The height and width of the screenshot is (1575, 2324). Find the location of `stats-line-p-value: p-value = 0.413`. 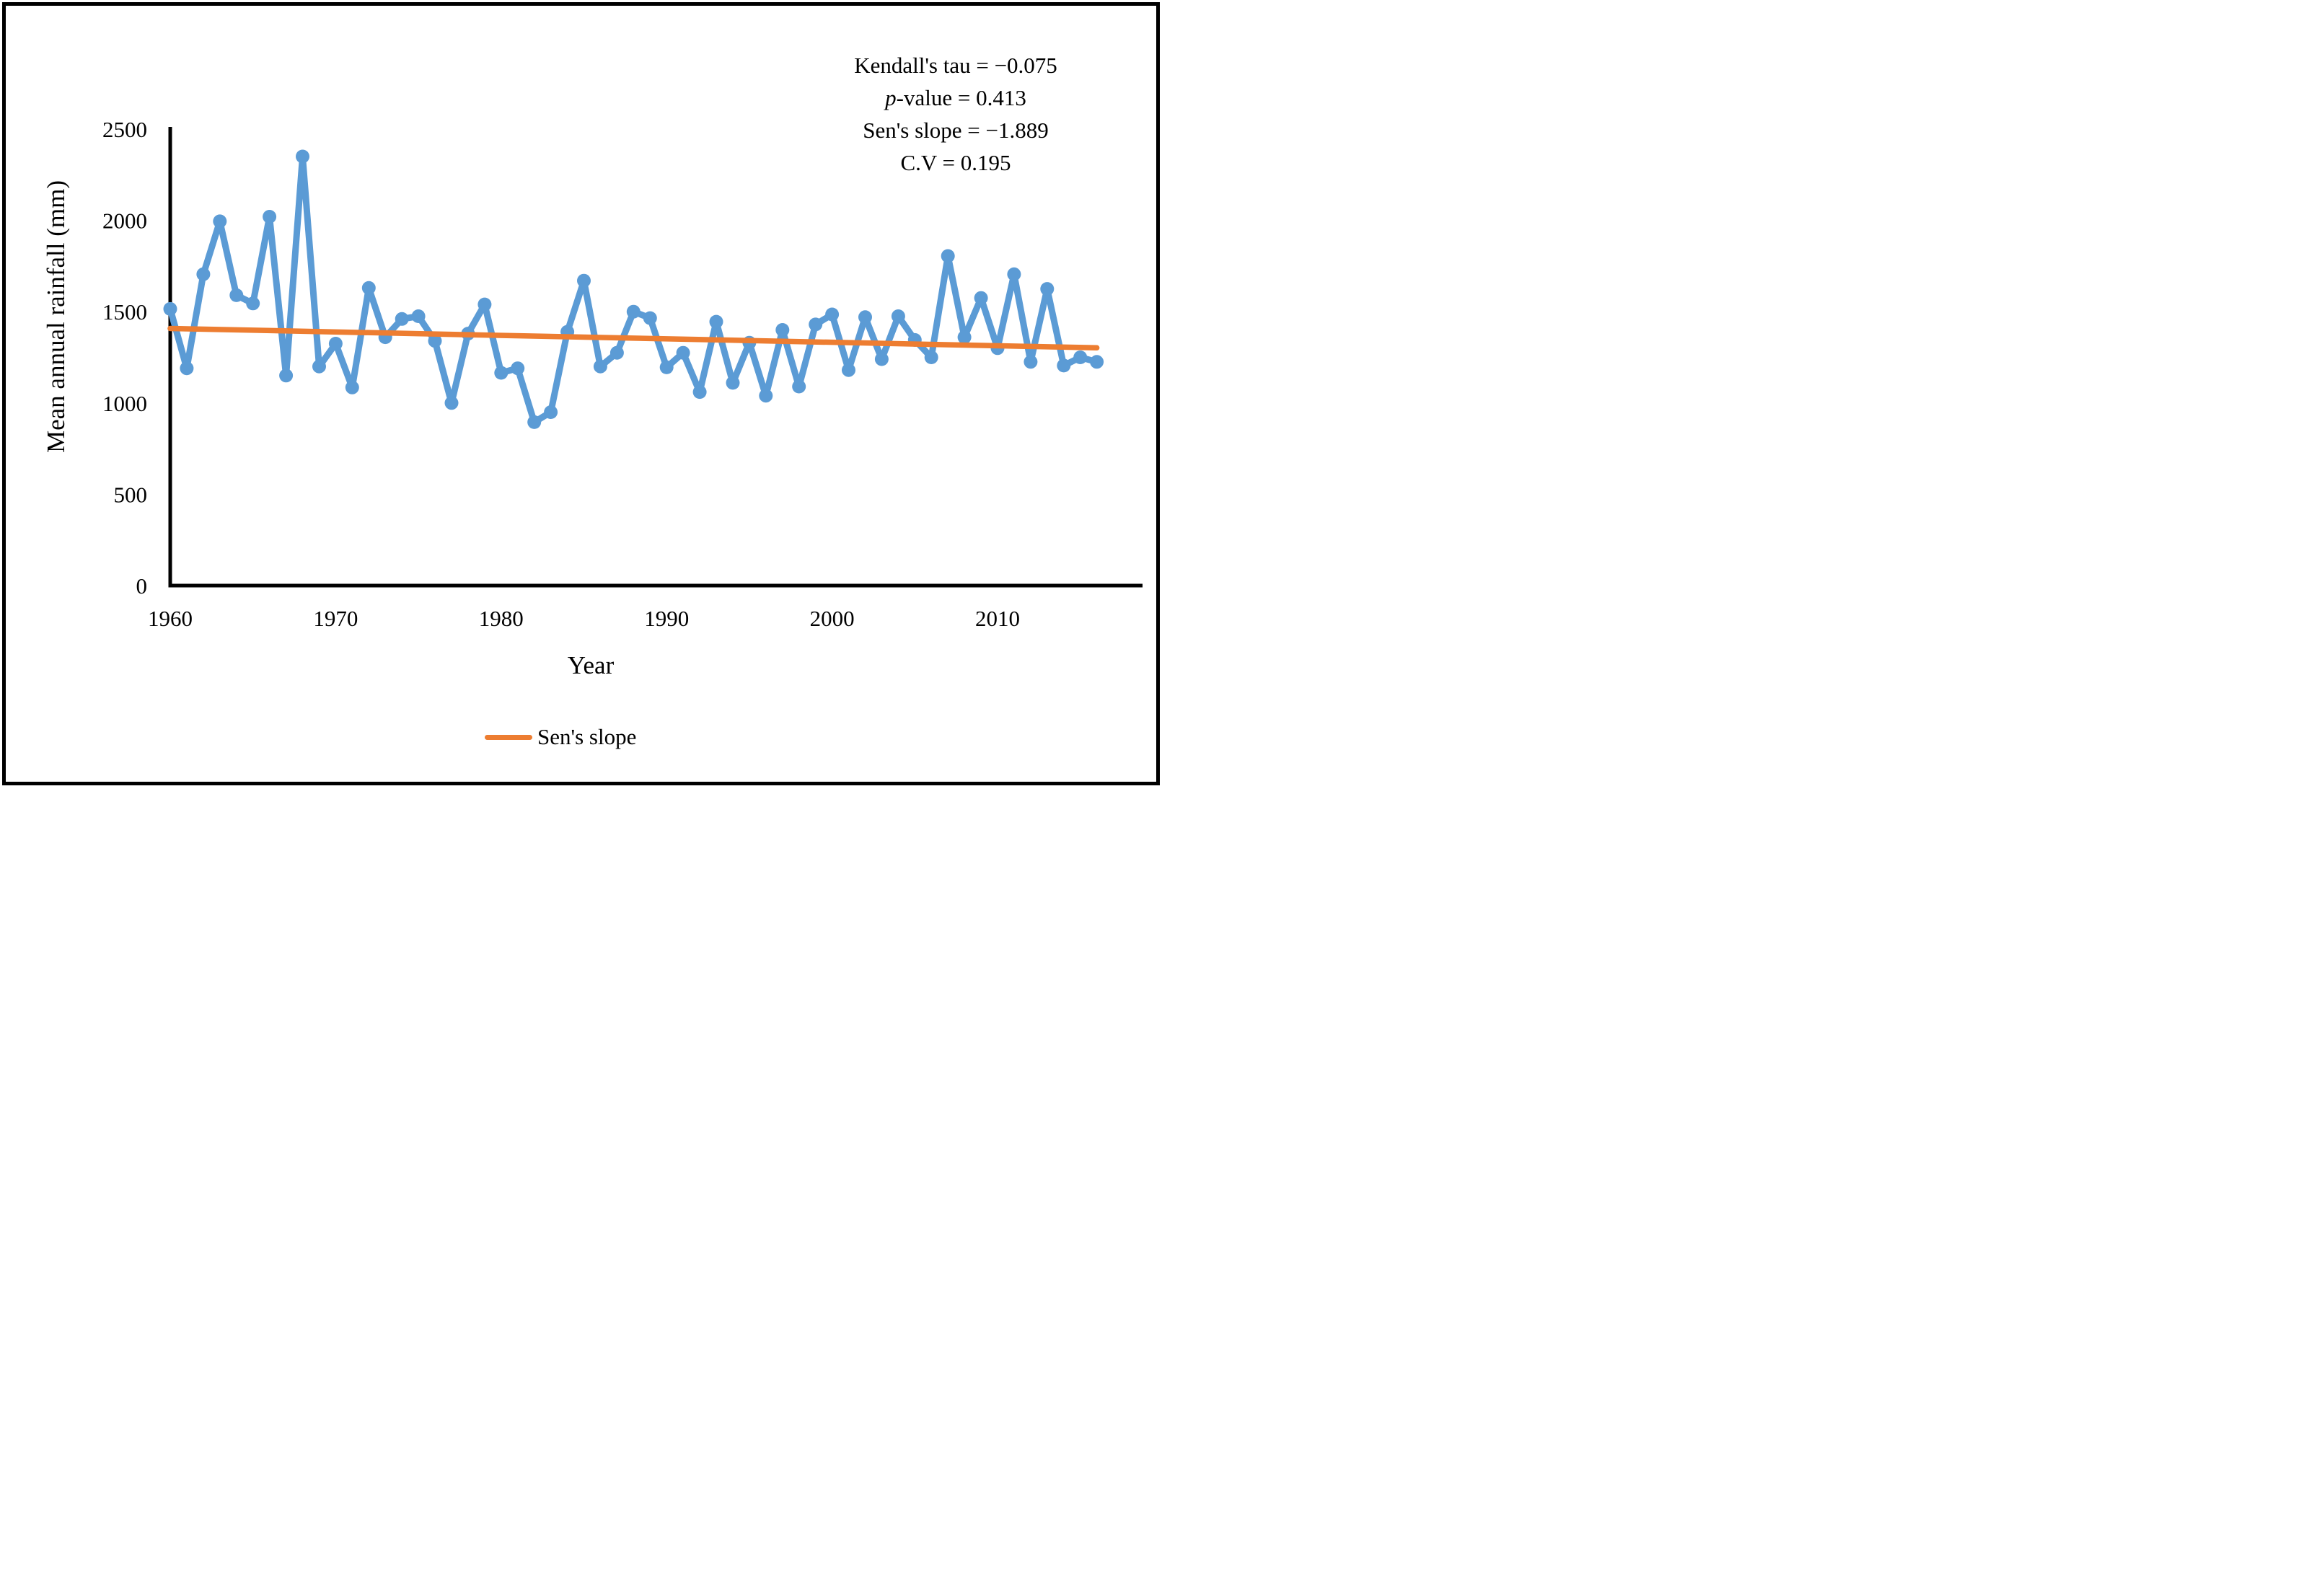

stats-line-p-value: p-value = 0.413 is located at coordinates (949, 98).